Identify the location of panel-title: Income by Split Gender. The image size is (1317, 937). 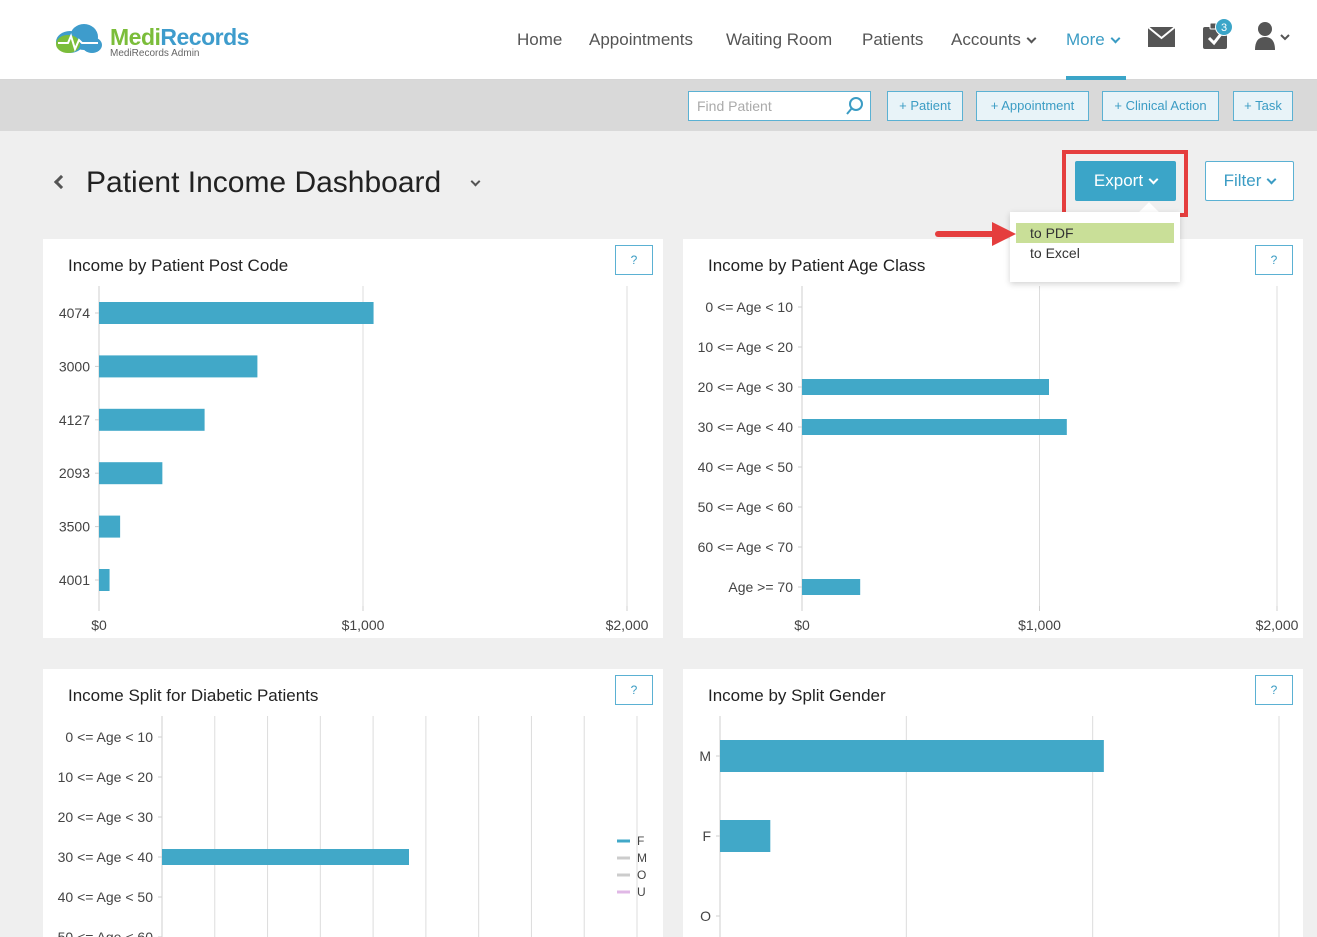
(797, 695).